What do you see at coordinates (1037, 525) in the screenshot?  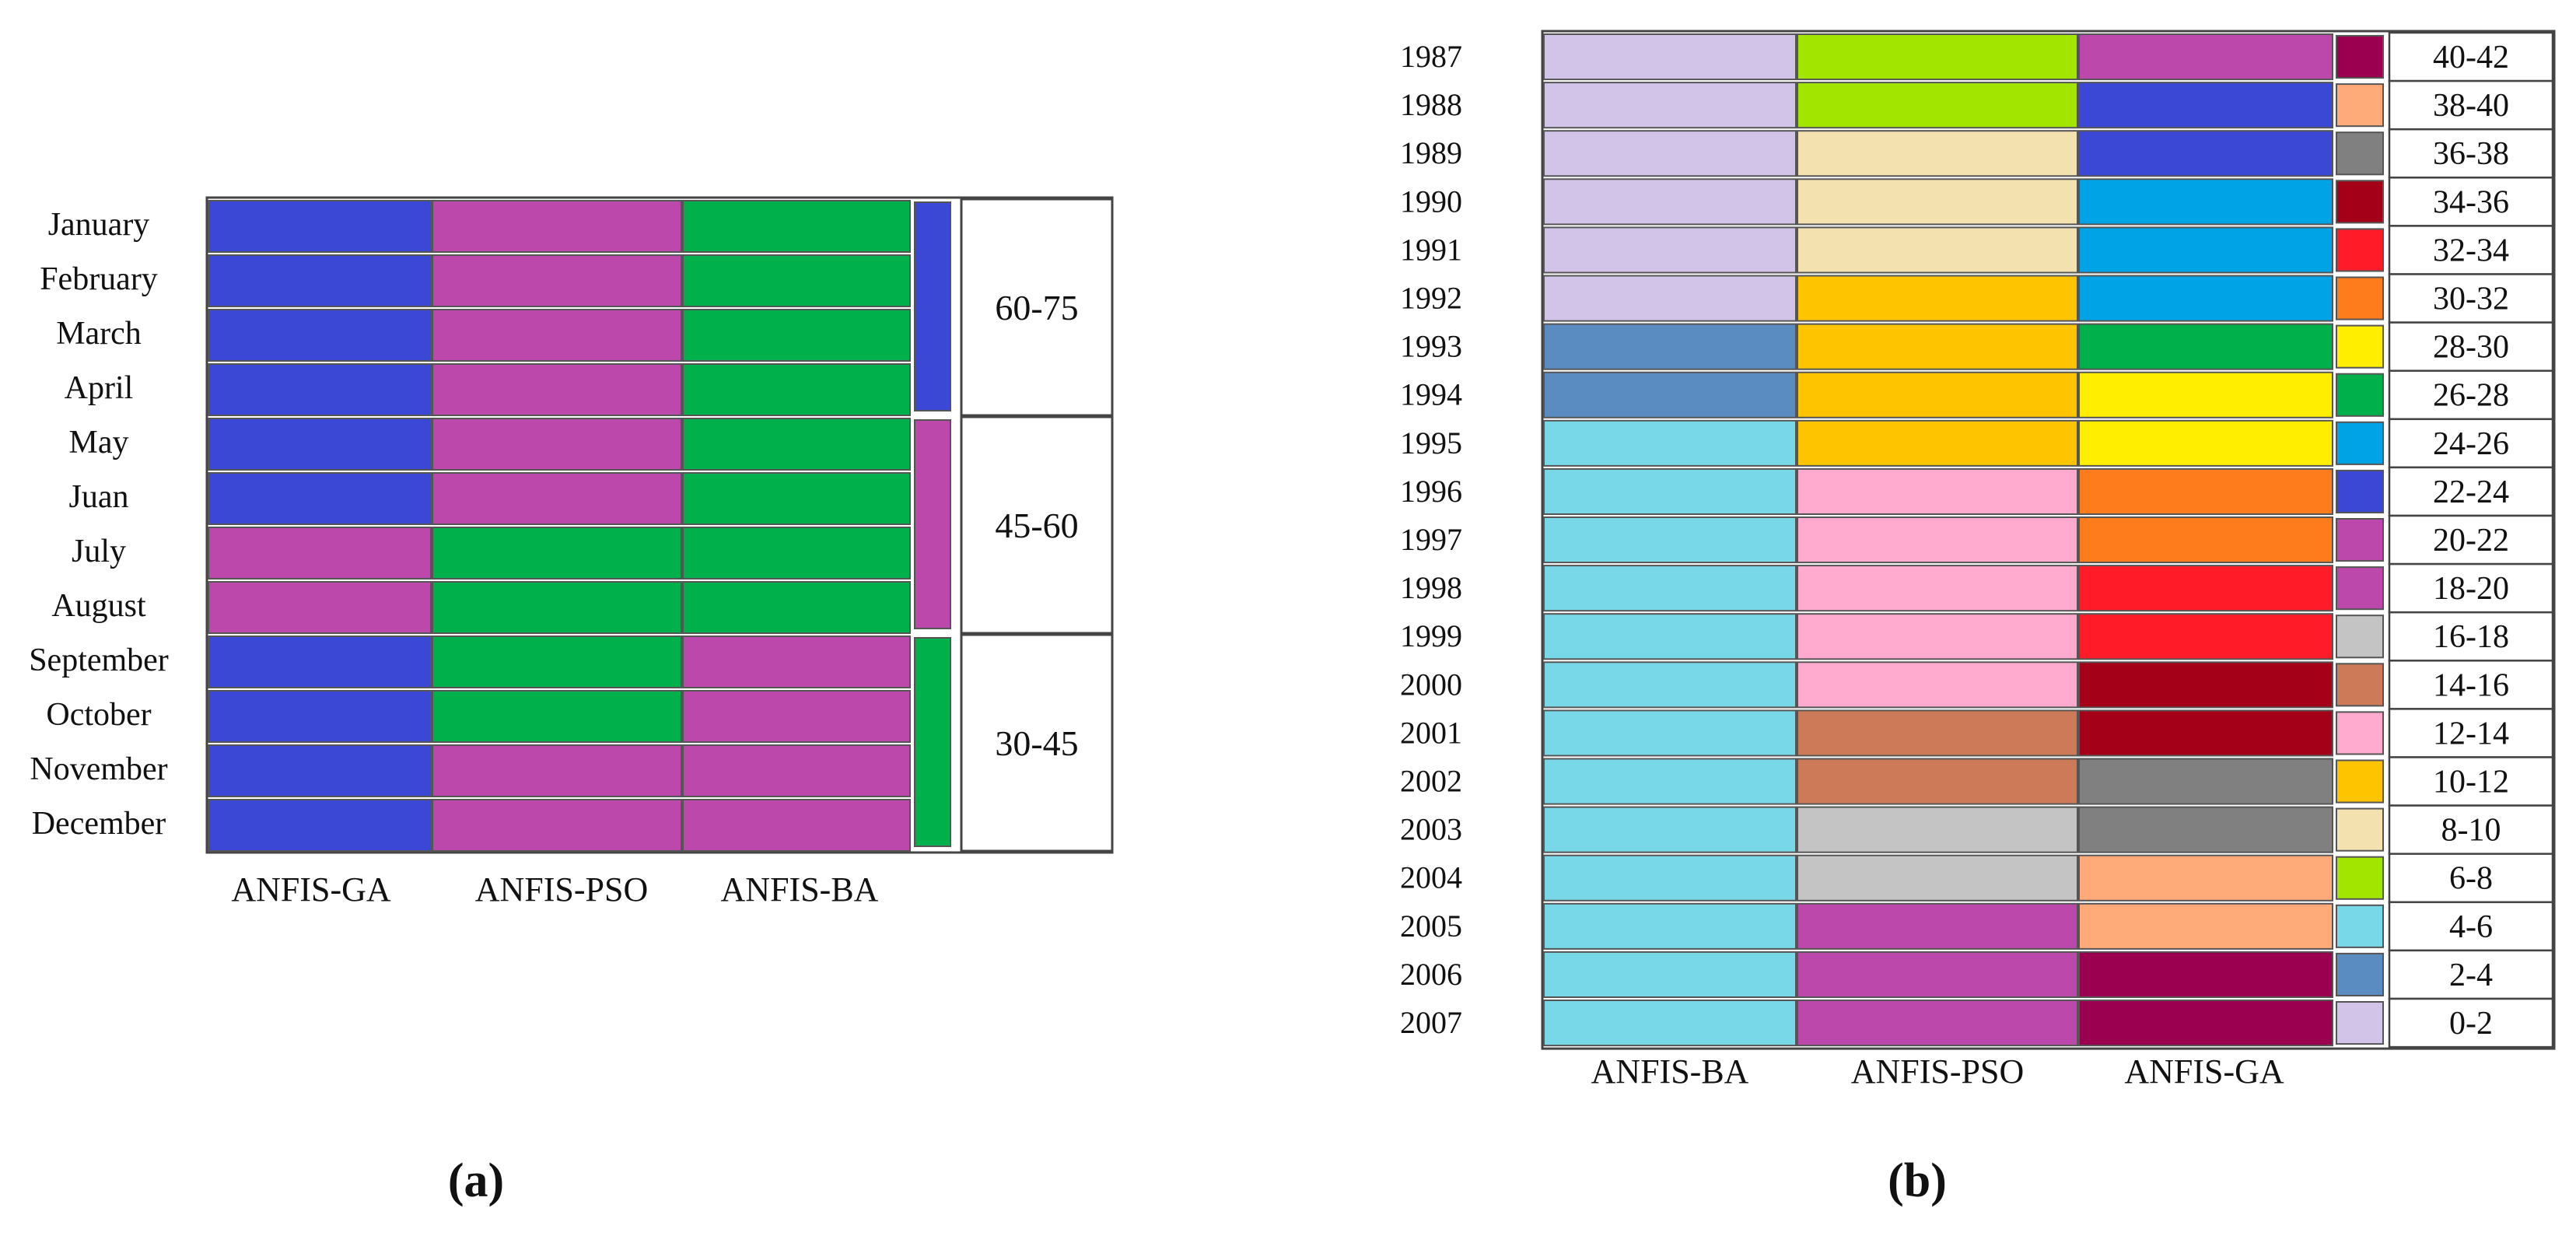 I see `legend-label-45-60: 45-60` at bounding box center [1037, 525].